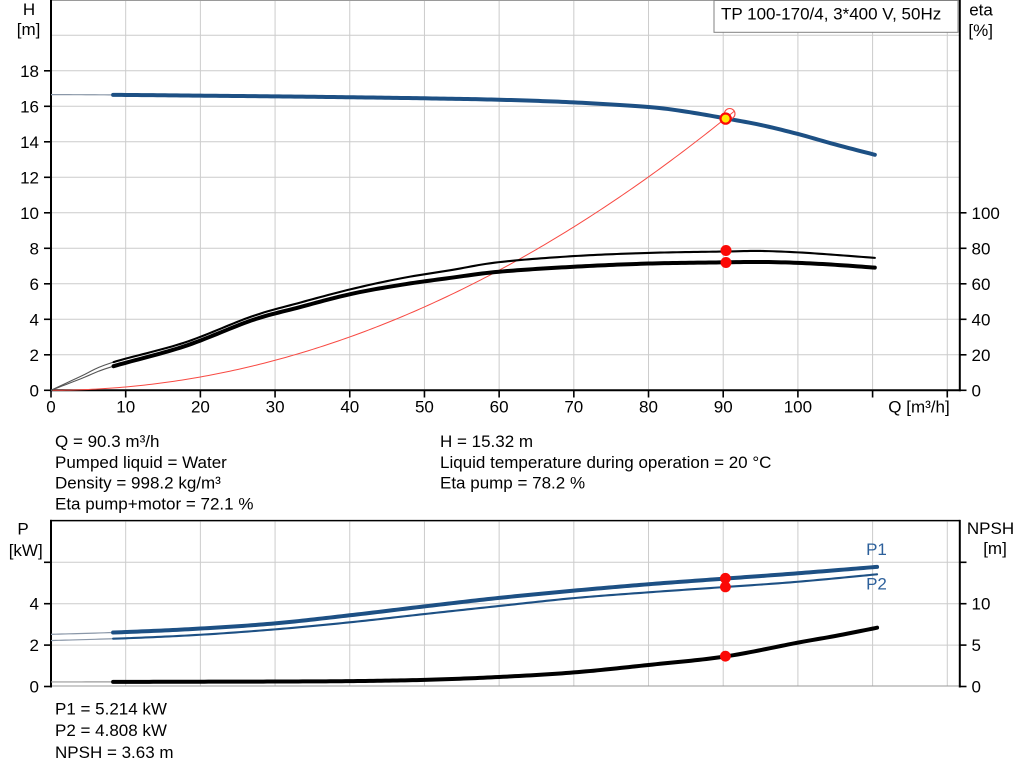 Image resolution: width=1024 pixels, height=781 pixels. I want to click on svg-text: 5, so click(976, 645).